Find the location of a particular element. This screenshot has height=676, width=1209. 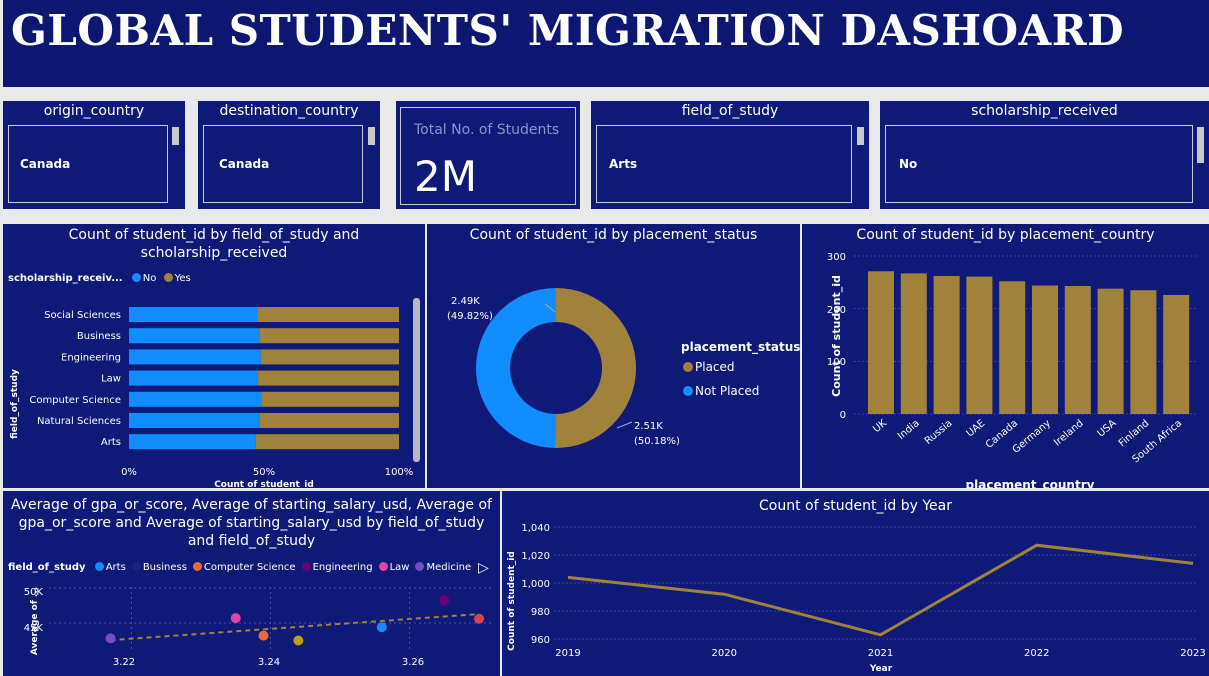

scatter-ytick-50k: 50K is located at coordinates (34, 592).